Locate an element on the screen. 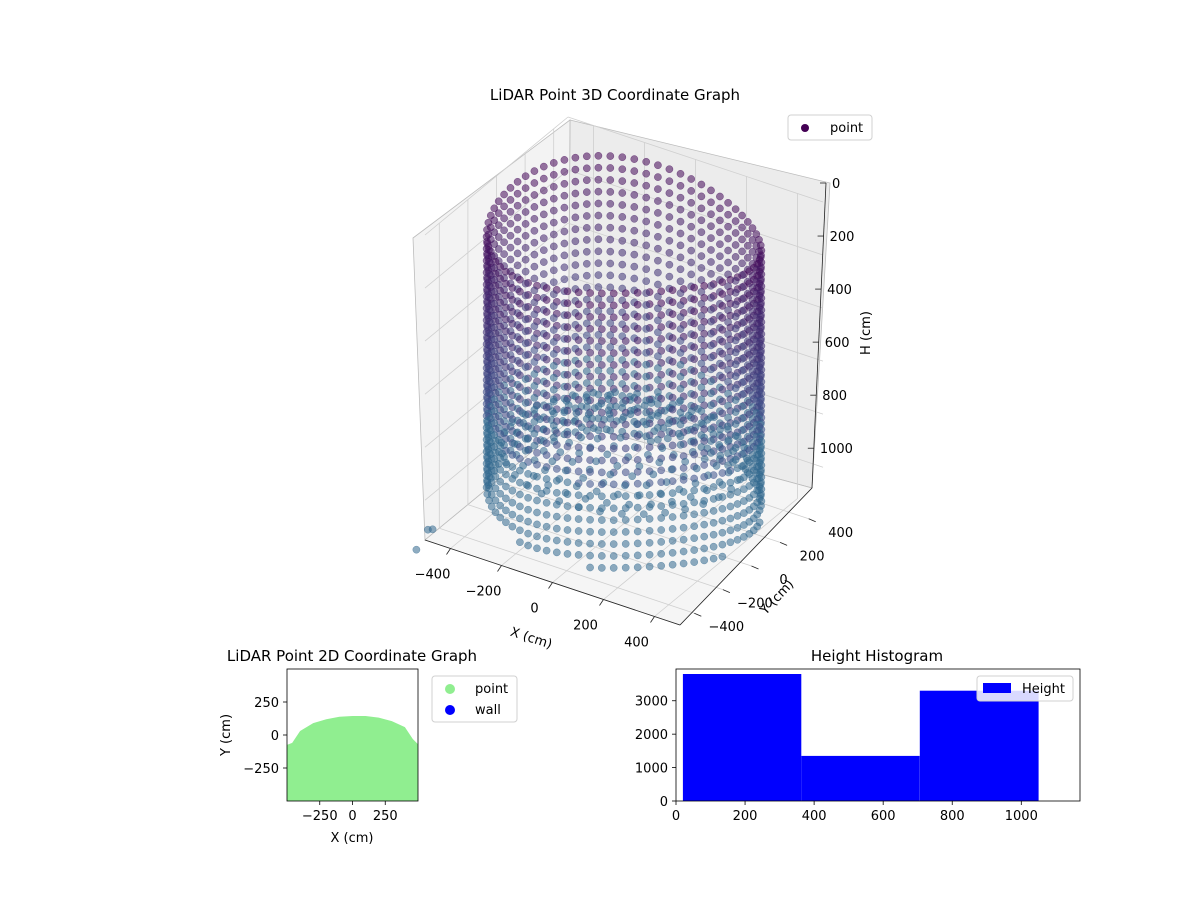 This screenshot has height=900, width=1200. y-tick-label-3d: −400 is located at coordinates (726, 627).